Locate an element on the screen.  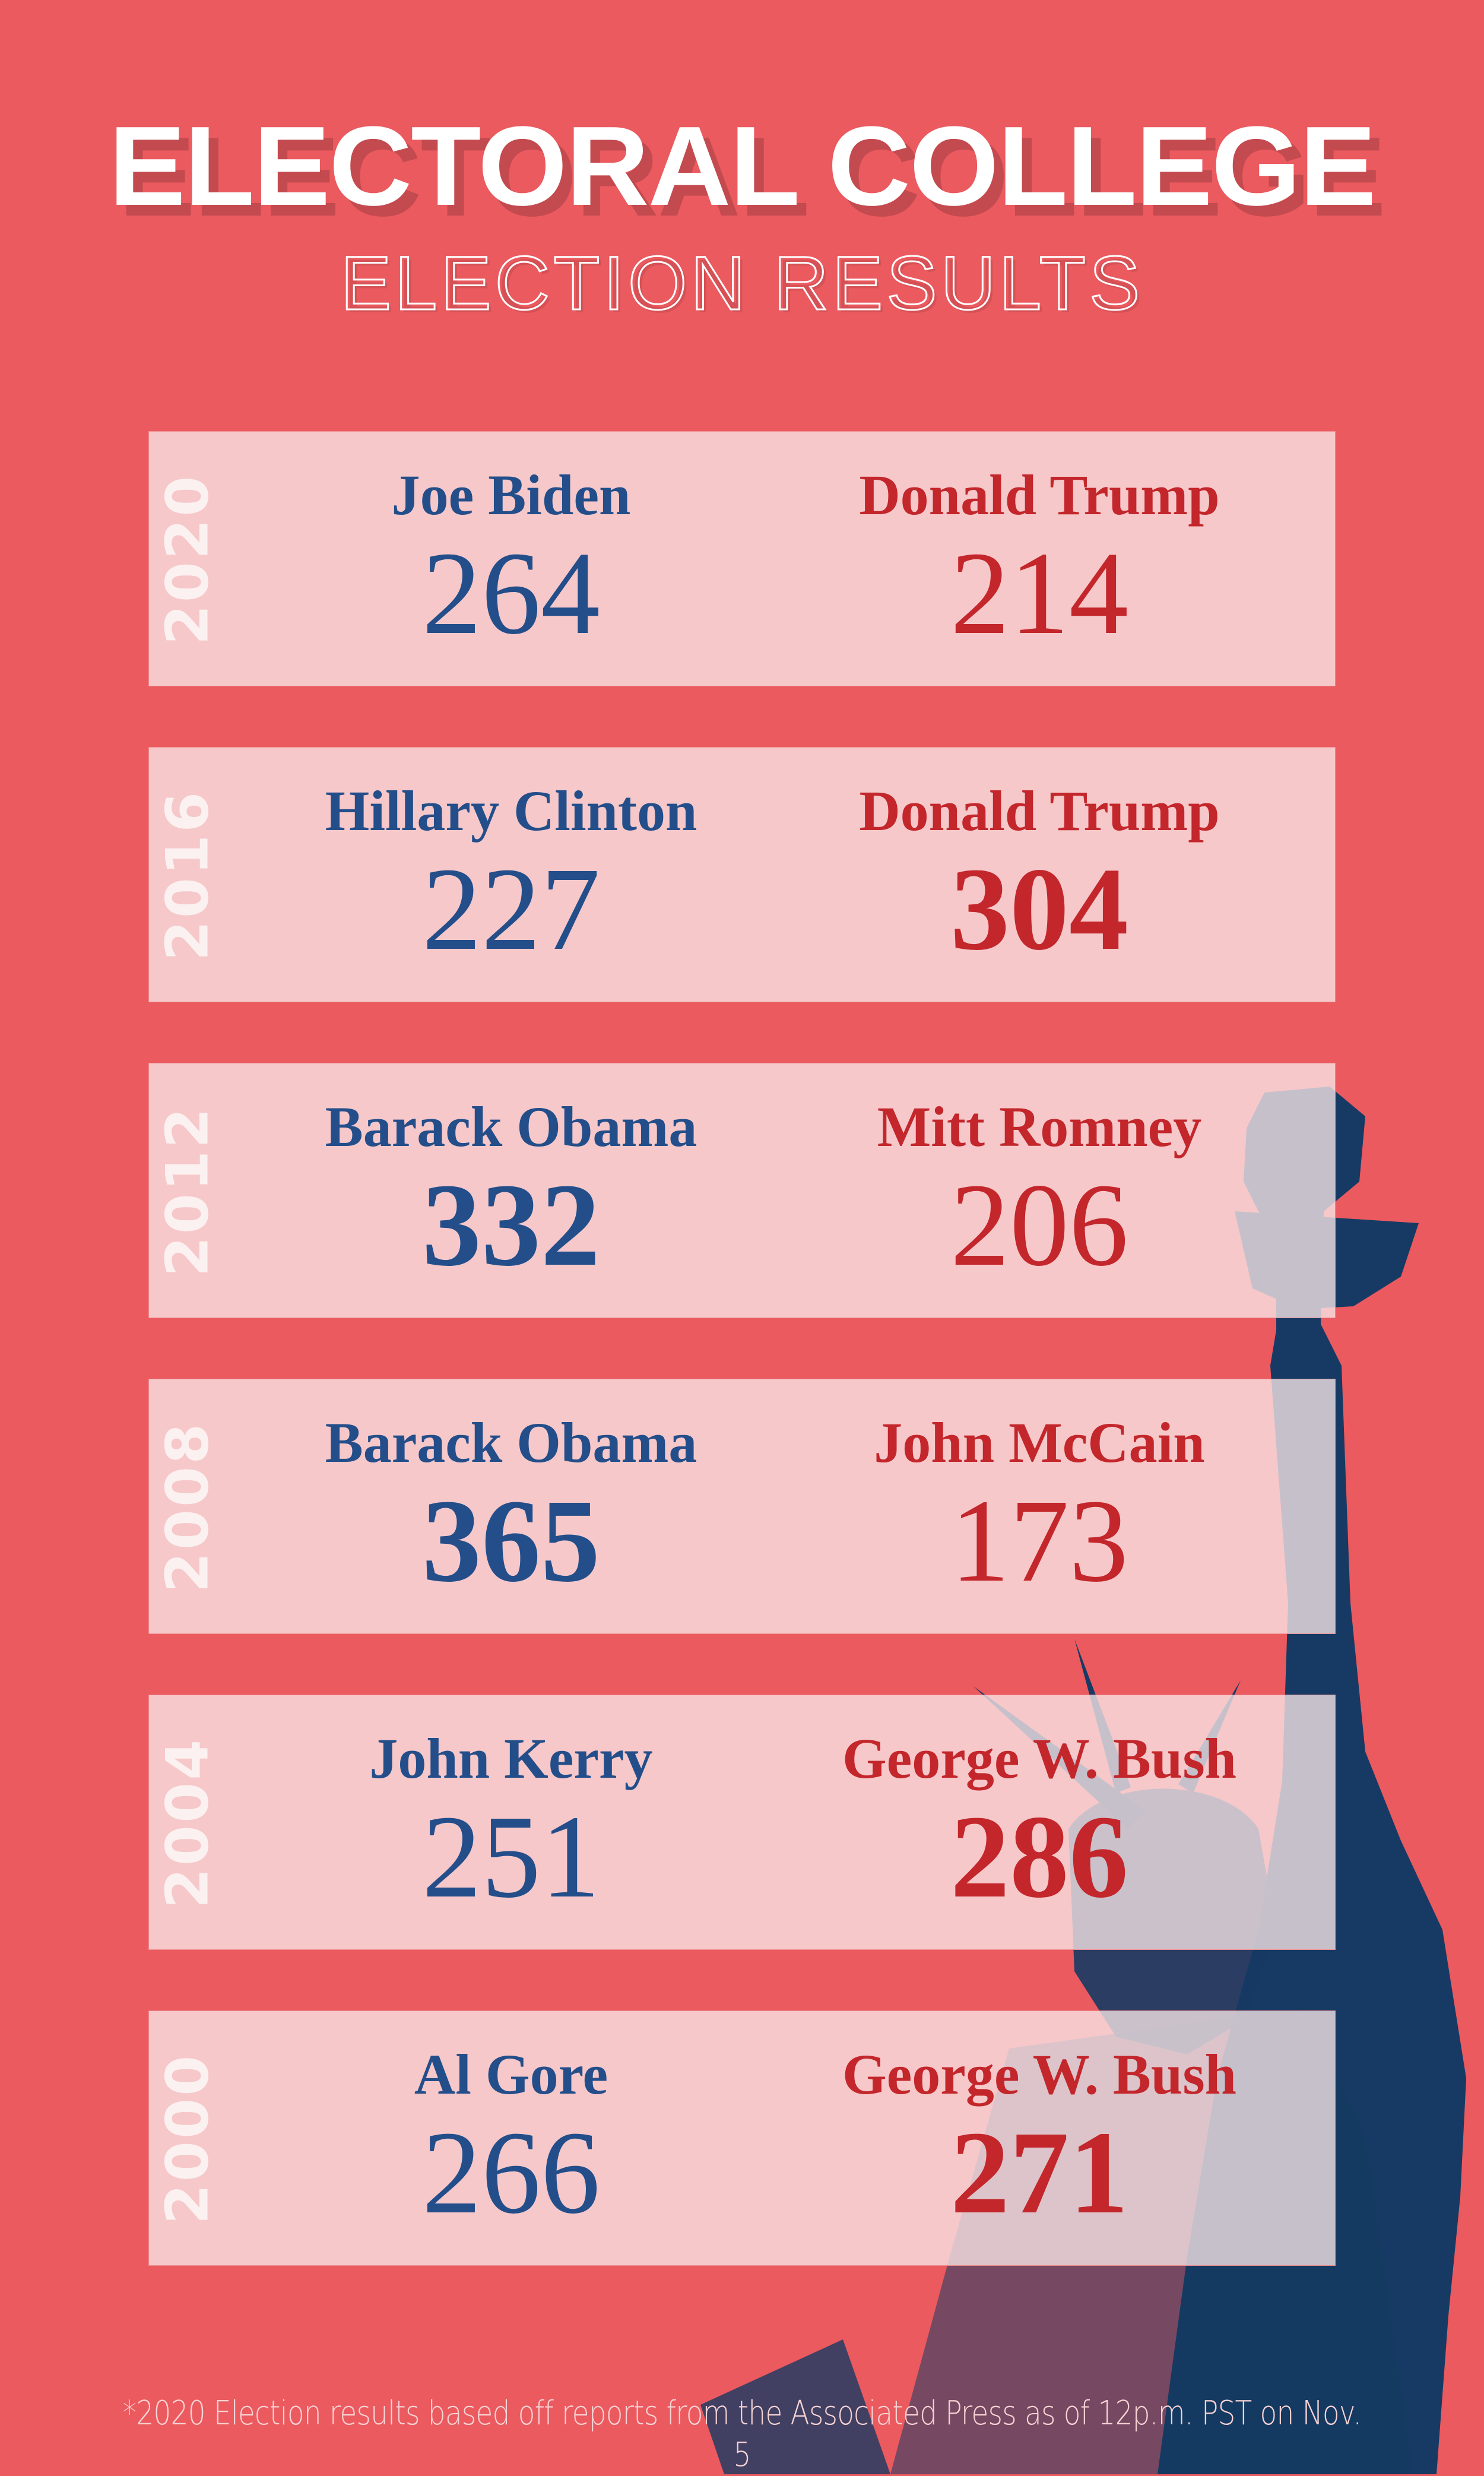
candidate-name: Al Gore is located at coordinates (511, 2074).